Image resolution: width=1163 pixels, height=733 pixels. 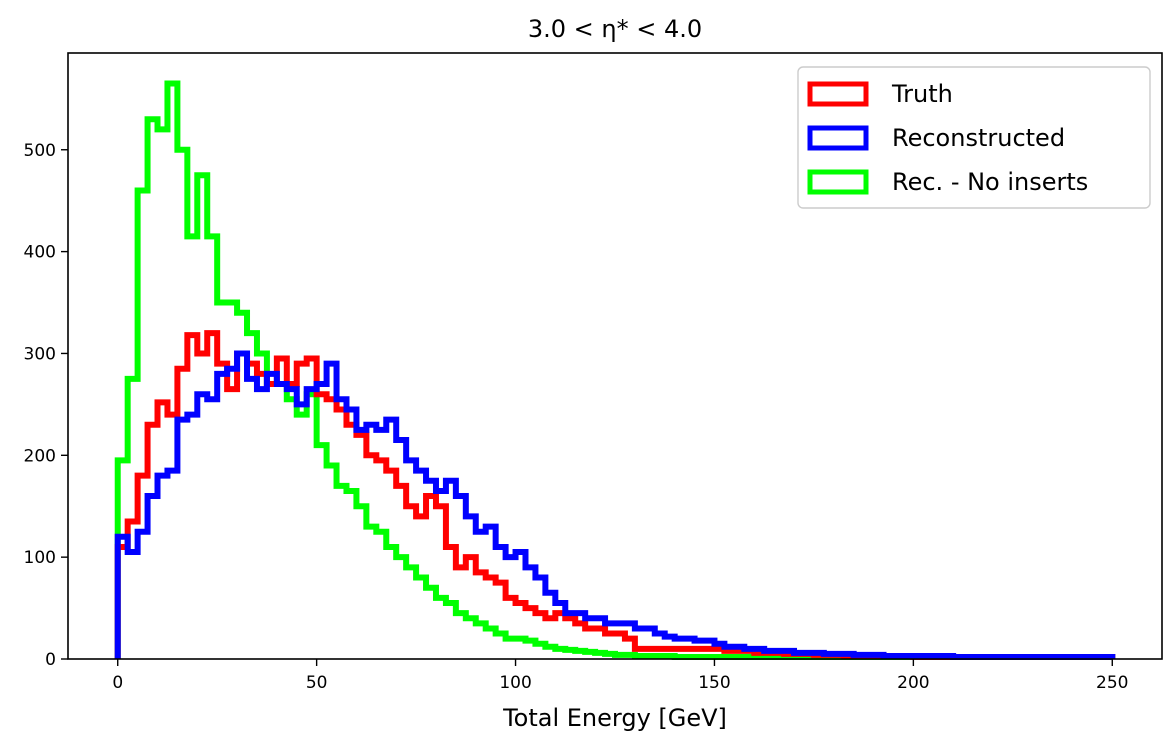 What do you see at coordinates (50, 660) in the screenshot?
I see `y-tick-label: 0` at bounding box center [50, 660].